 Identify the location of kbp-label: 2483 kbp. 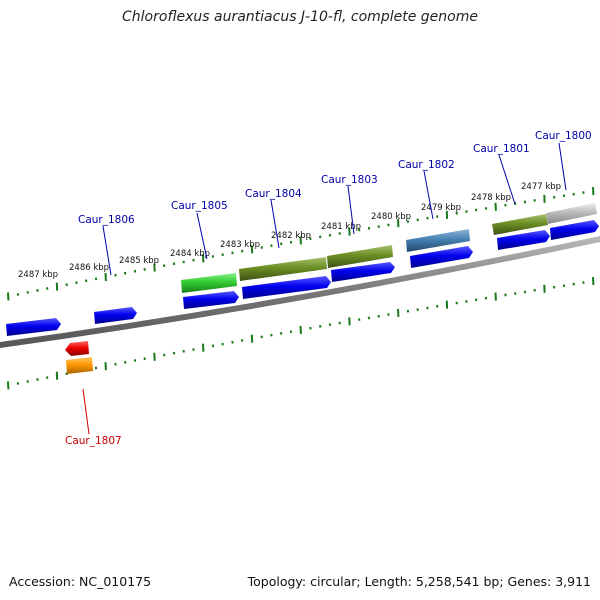
(240, 245).